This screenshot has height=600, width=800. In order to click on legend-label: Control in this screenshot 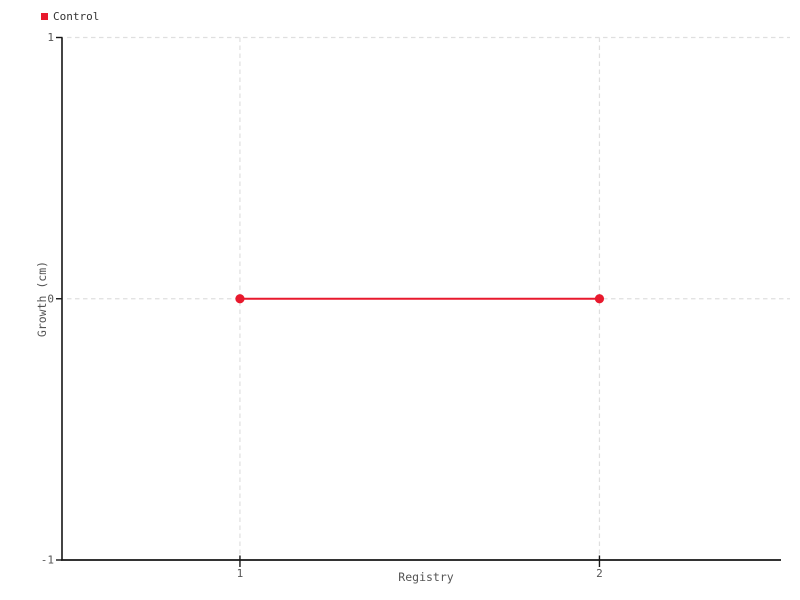, I will do `click(76, 16)`.